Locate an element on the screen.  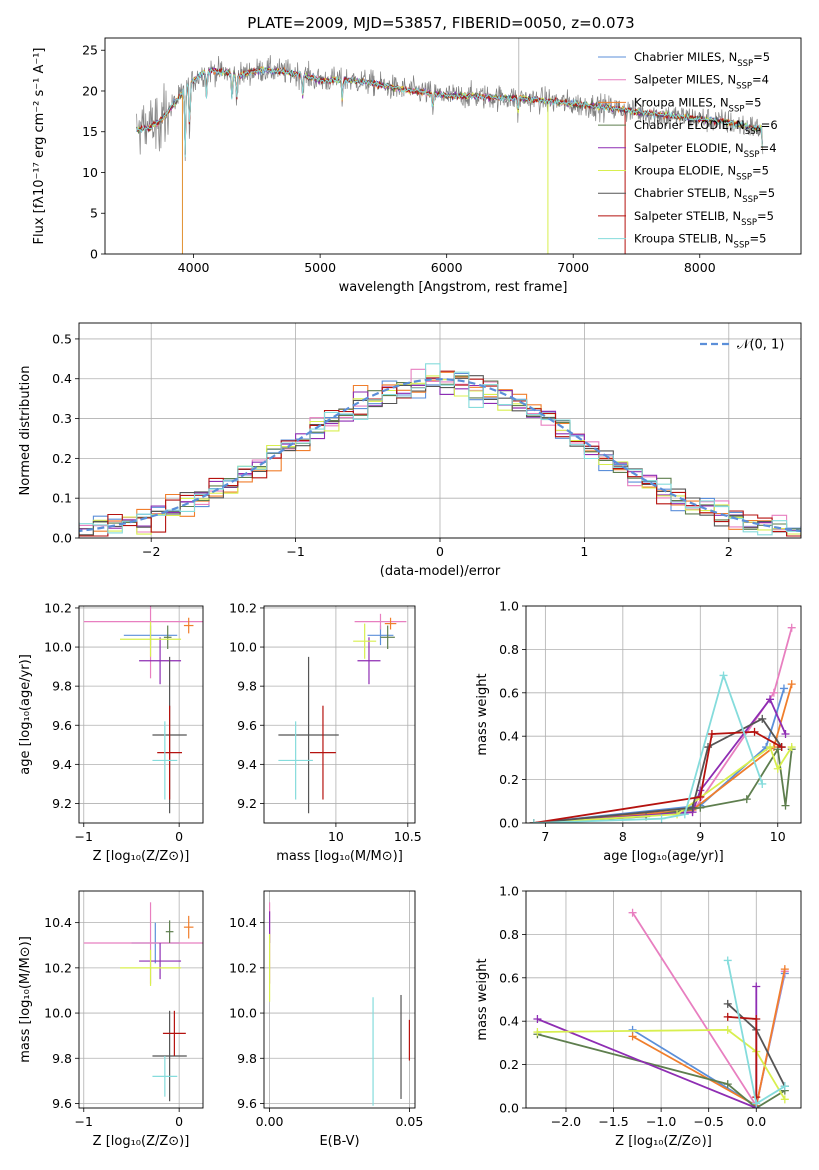
legend-entry: 𝒩(0, 1) is located at coordinates (760, 345).